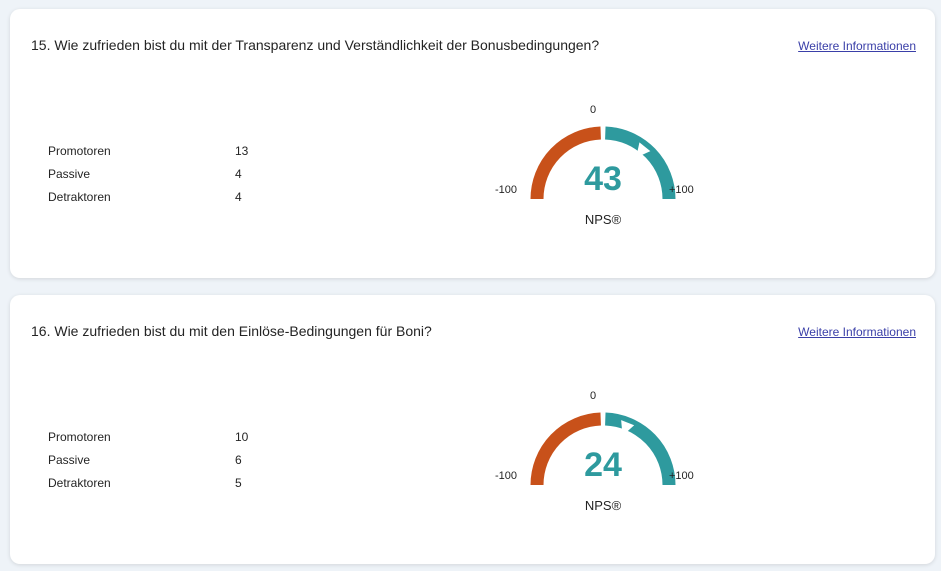  Describe the element at coordinates (242, 151) in the screenshot. I see `stat-value: 13` at that location.